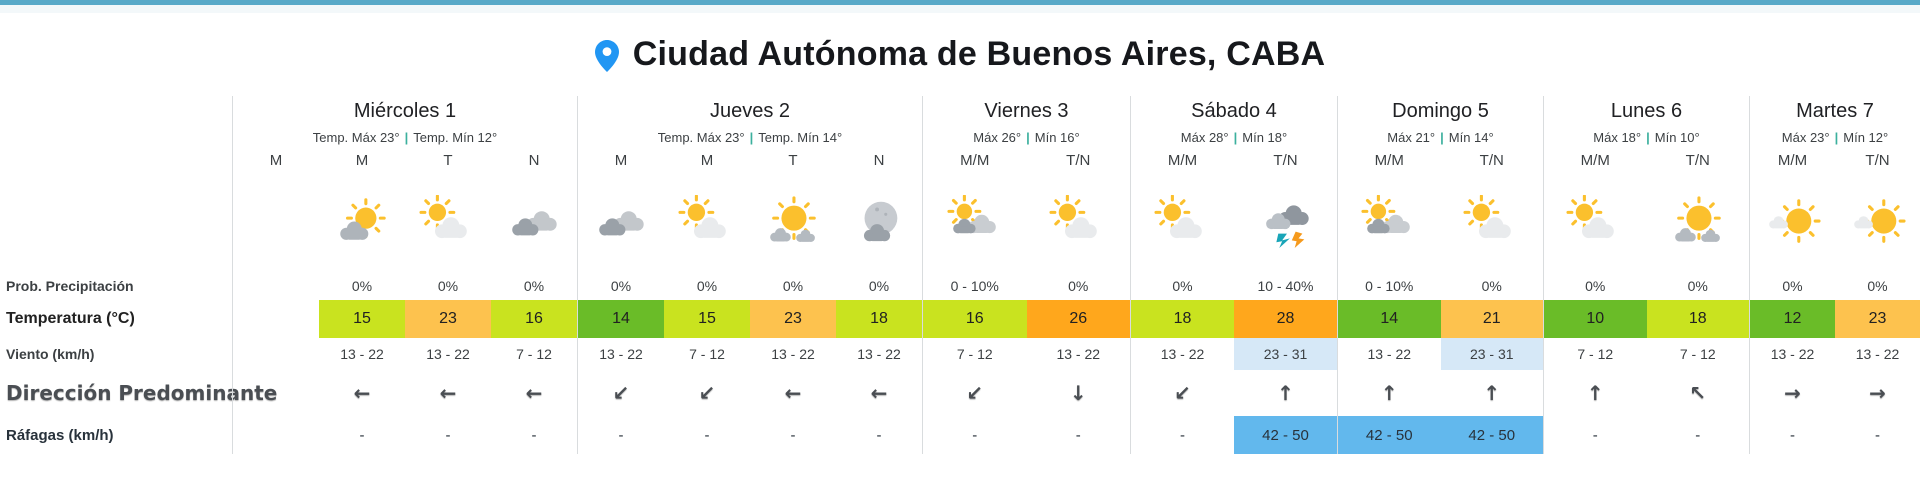 The image size is (1920, 496). What do you see at coordinates (974, 286) in the screenshot?
I see `precipitation-value: 0 - 10%` at bounding box center [974, 286].